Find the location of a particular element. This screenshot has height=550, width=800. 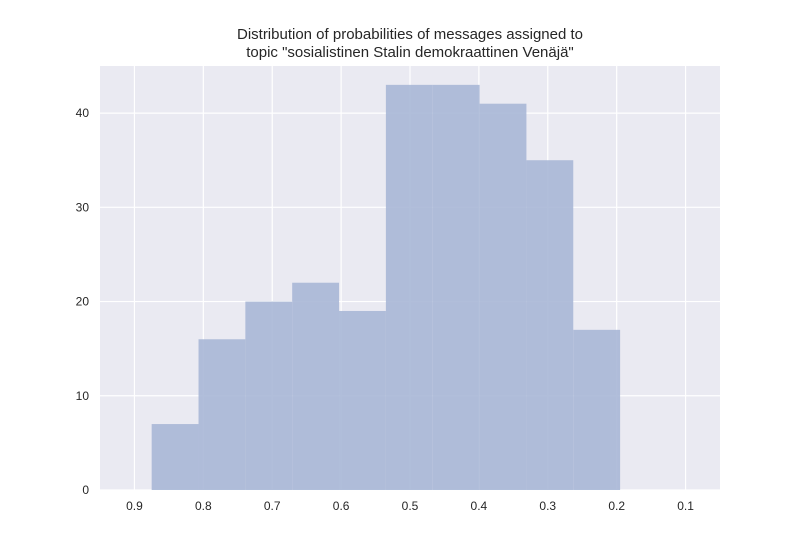

x-tick-label: 0.6 is located at coordinates (341, 506).